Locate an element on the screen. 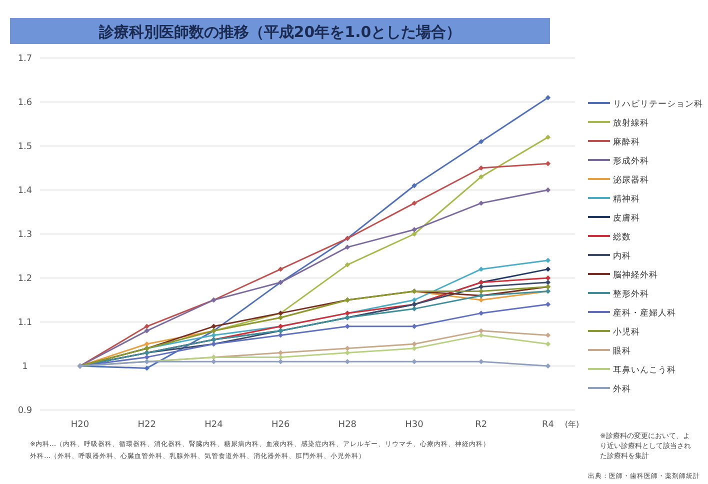 The image size is (708, 484). legend-label: 放射線科 is located at coordinates (631, 123).